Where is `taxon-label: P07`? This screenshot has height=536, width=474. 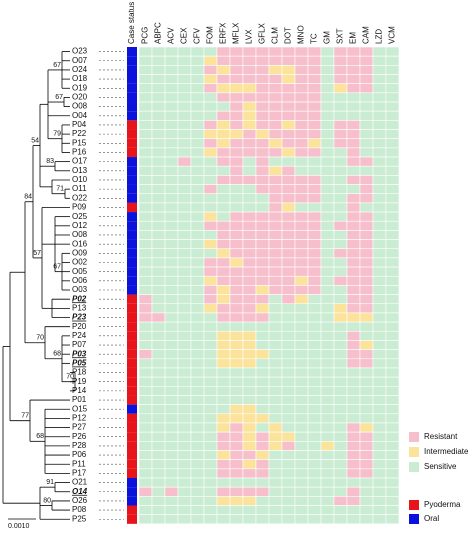
taxon-label: P07 is located at coordinates (79, 344).